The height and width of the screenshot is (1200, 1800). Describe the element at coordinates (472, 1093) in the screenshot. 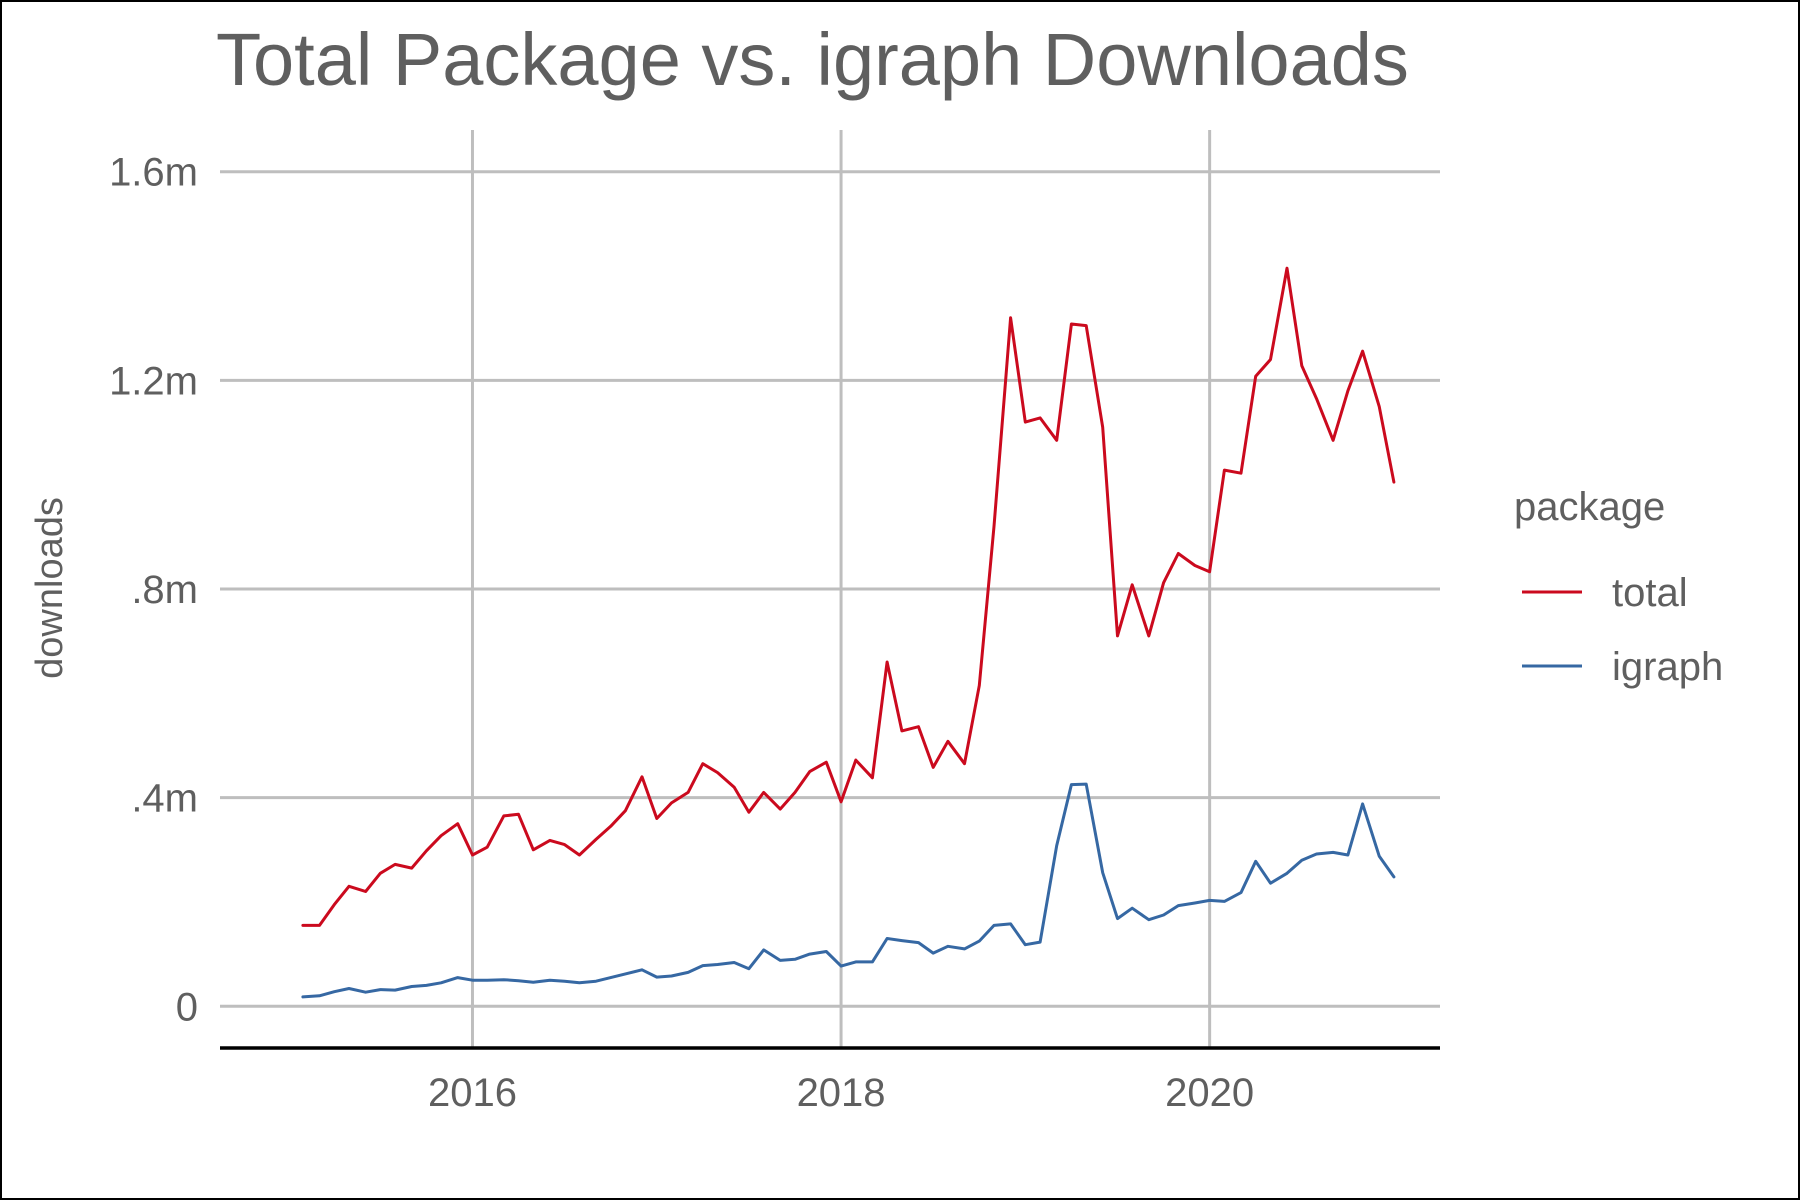

I see `x-tick-label: 2016` at that location.